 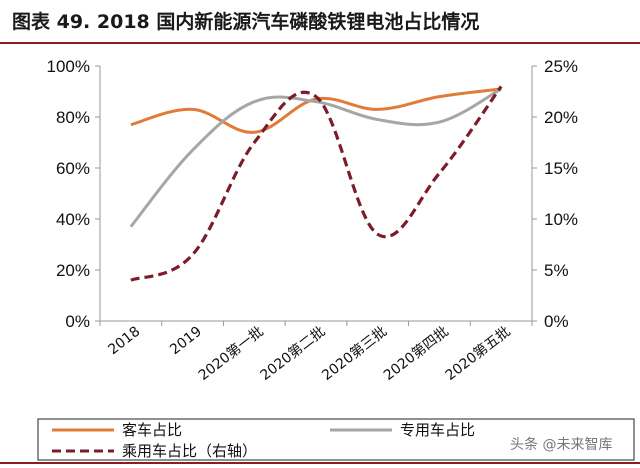 I want to click on y-left-tick-label: 60%, so click(x=73, y=168).